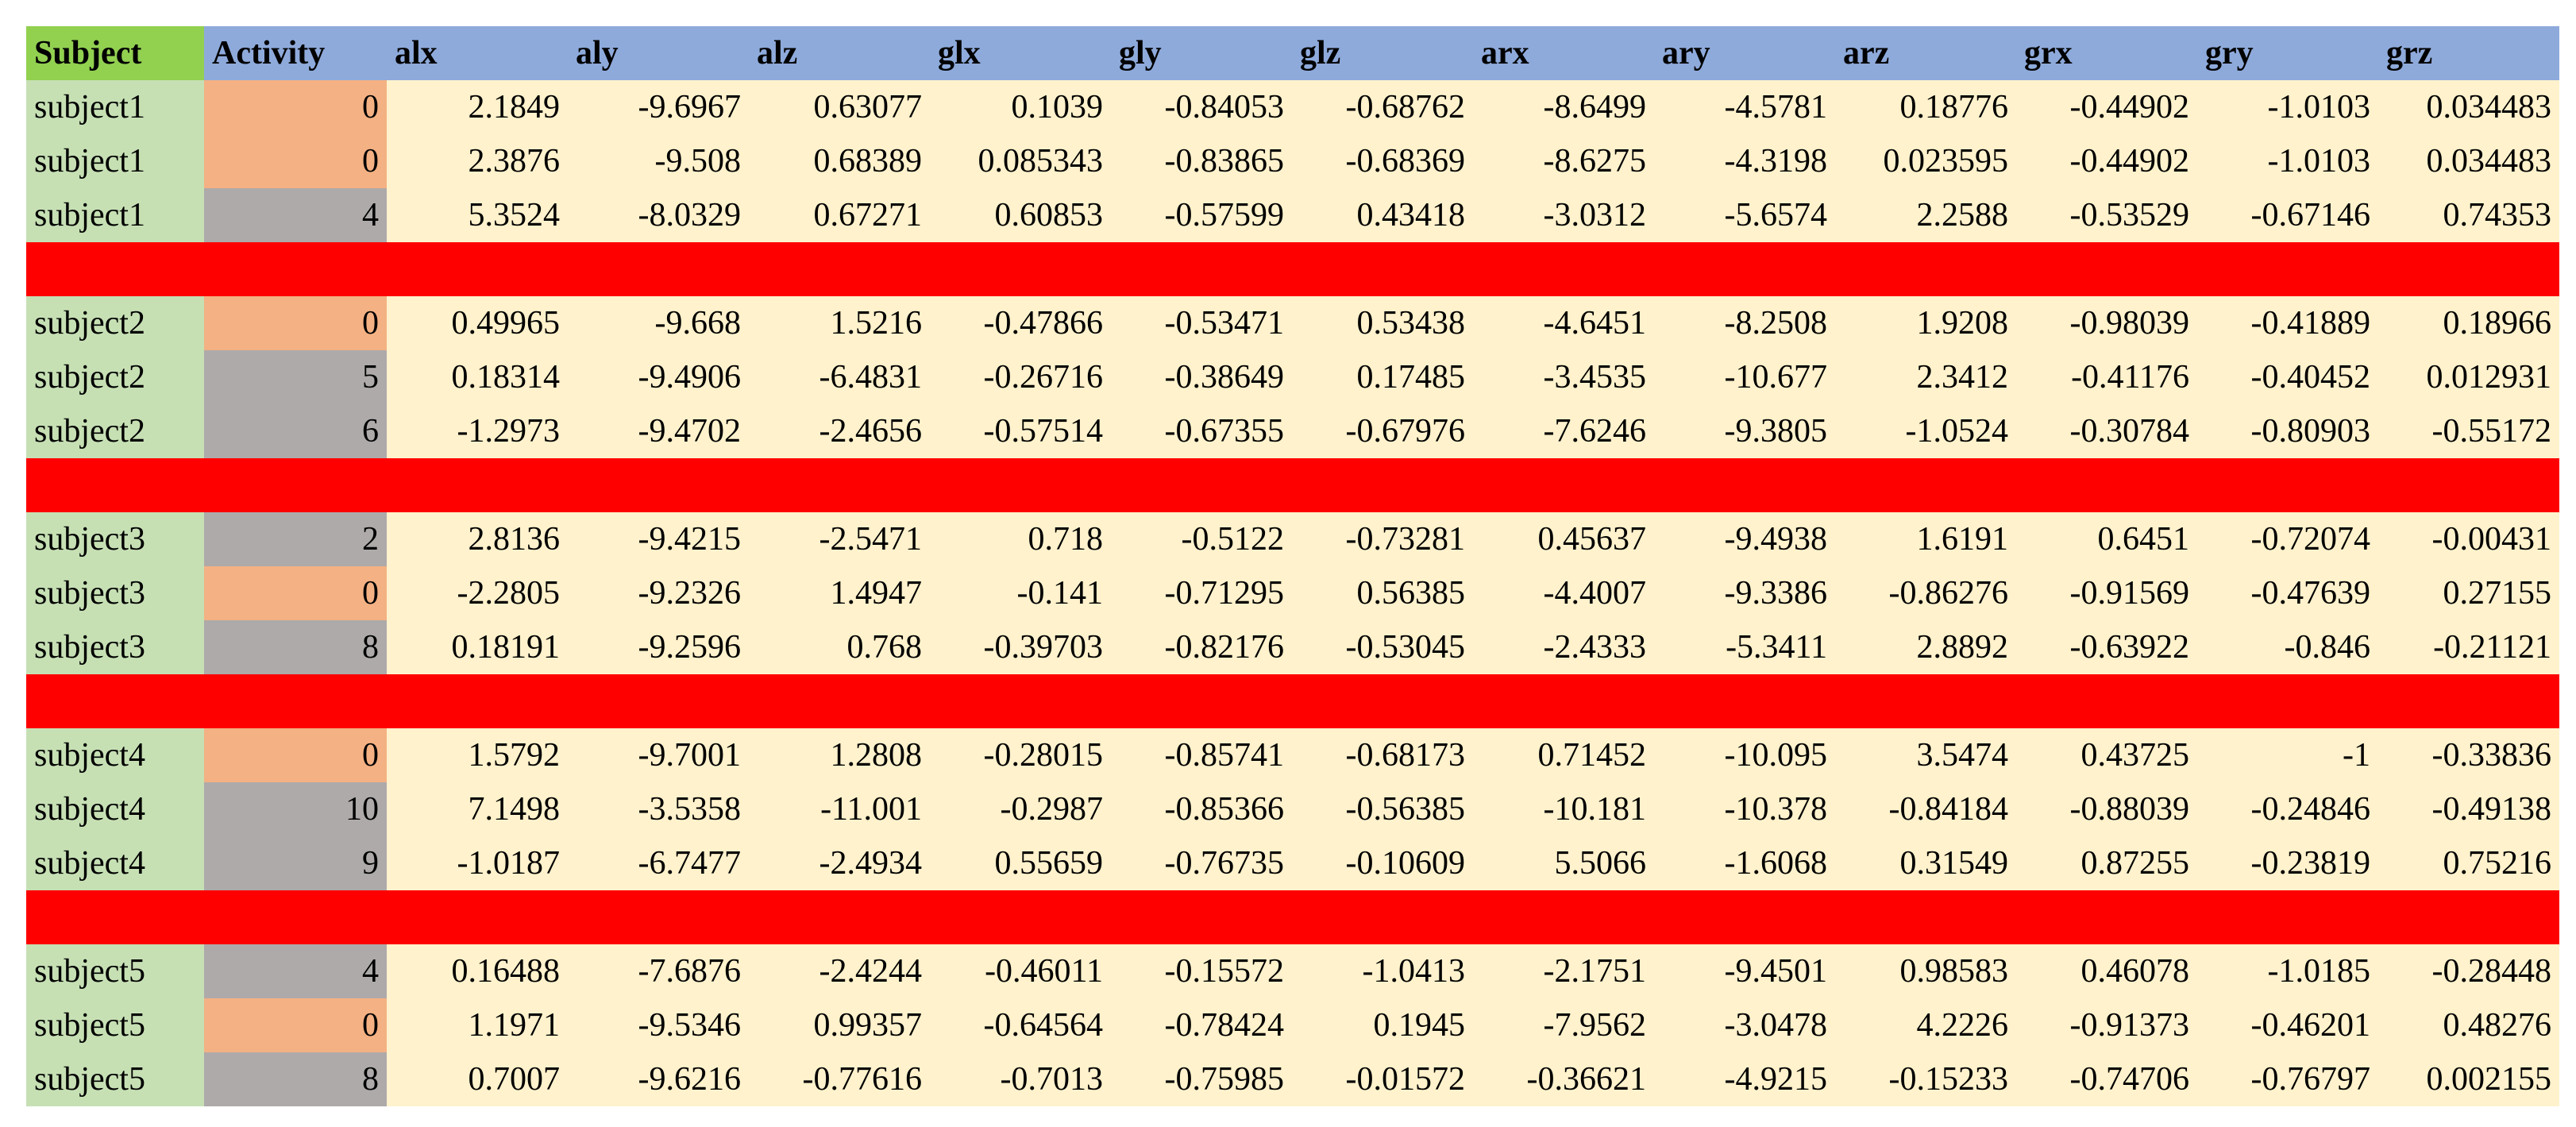 This screenshot has width=2576, height=1127. Describe the element at coordinates (477, 593) in the screenshot. I see `value-cell: -2.2805` at that location.